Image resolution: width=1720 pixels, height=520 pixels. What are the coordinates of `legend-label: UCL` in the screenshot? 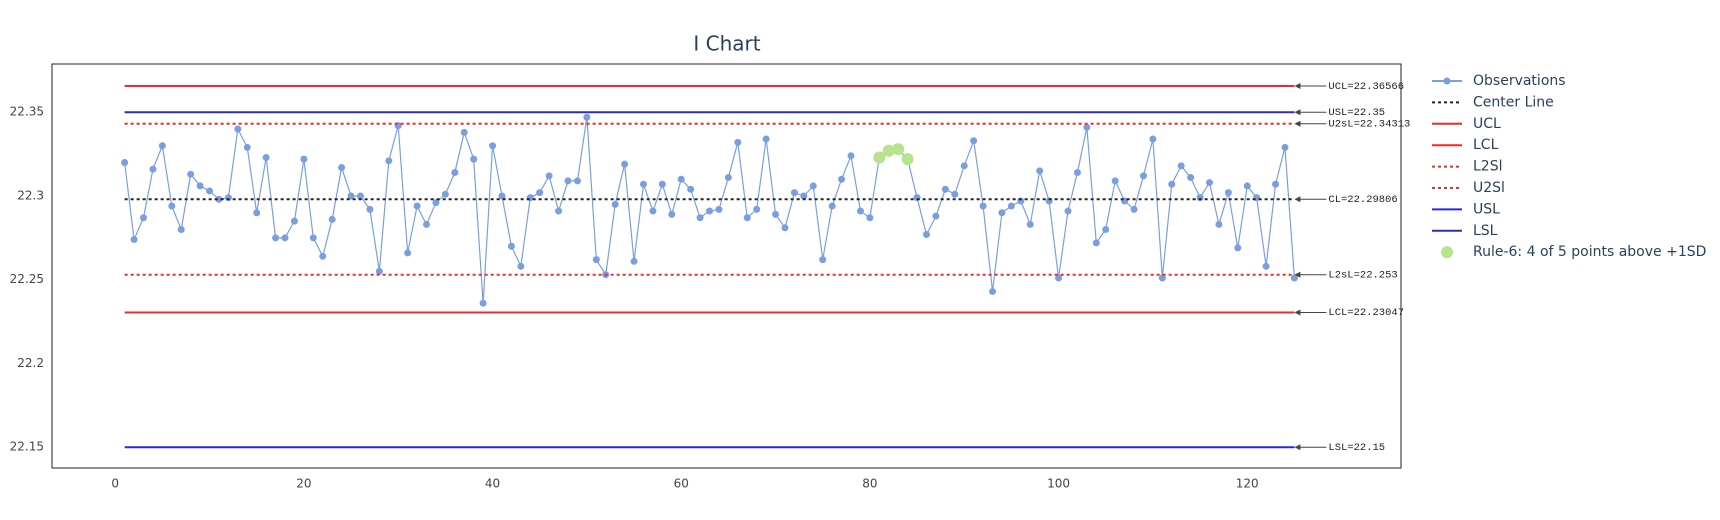 It's located at (1487, 124).